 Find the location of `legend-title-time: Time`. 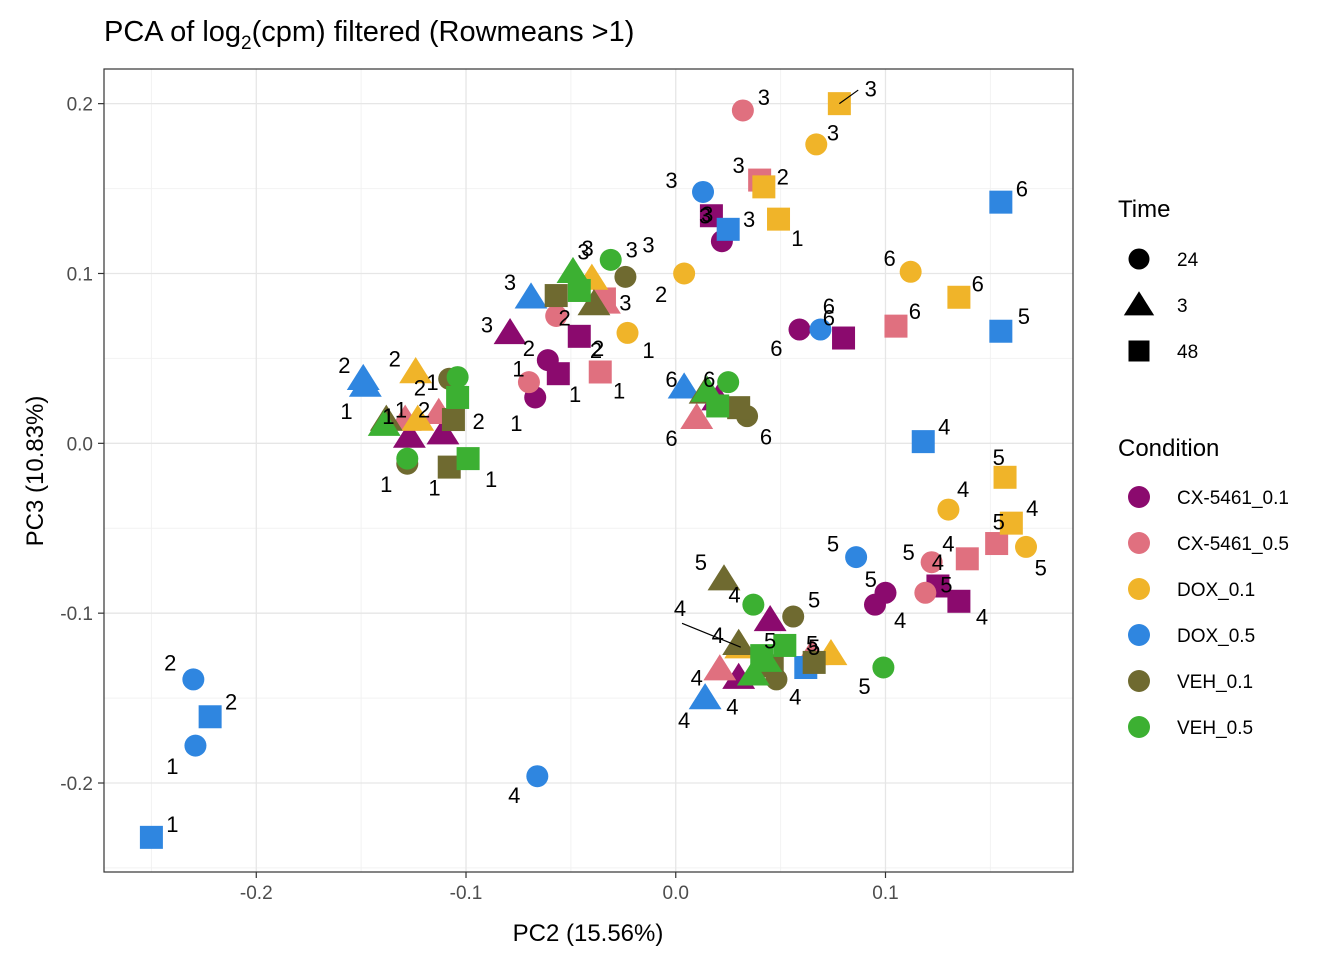

legend-title-time: Time is located at coordinates (1144, 209).